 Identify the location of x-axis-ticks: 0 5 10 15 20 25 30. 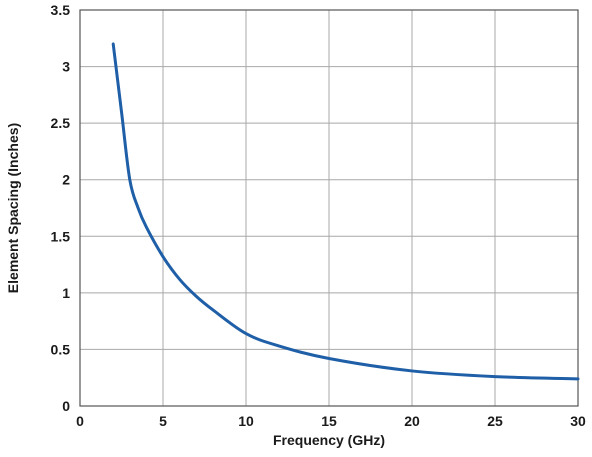
(331, 421).